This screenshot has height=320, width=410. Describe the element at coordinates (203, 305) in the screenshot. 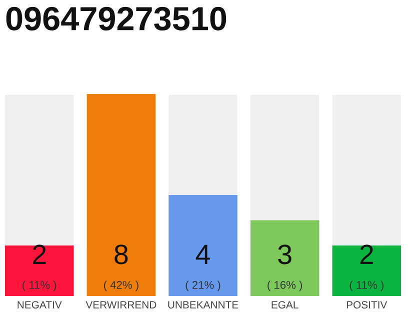

I see `x-tick-label: UNBEKANNTE` at that location.